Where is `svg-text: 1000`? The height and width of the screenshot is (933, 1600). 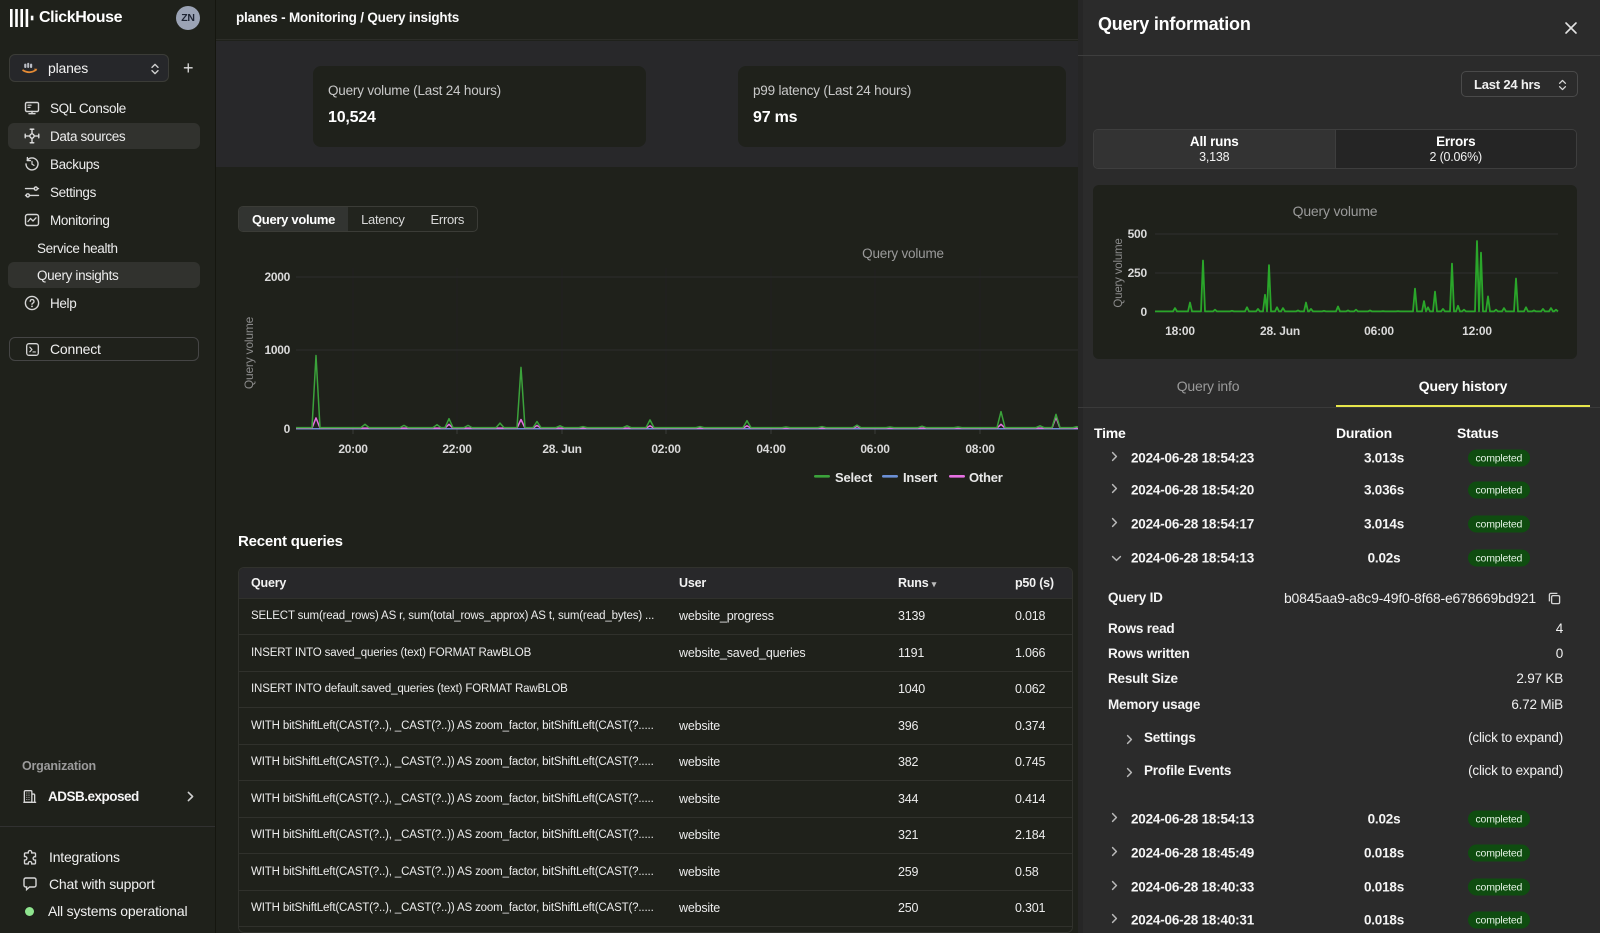 svg-text: 1000 is located at coordinates (278, 350).